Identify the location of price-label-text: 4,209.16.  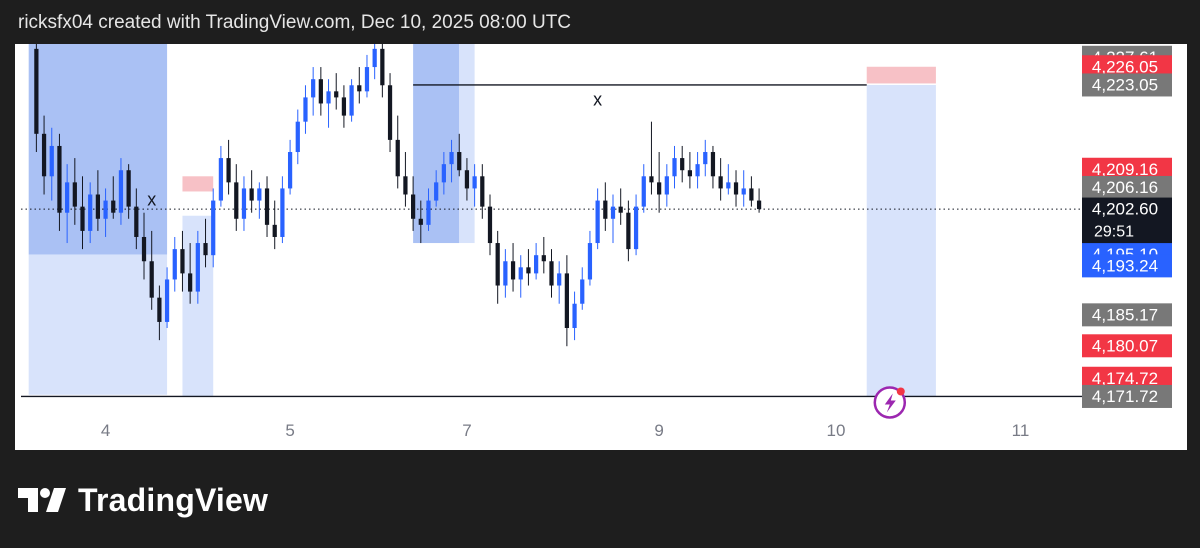
(1125, 169).